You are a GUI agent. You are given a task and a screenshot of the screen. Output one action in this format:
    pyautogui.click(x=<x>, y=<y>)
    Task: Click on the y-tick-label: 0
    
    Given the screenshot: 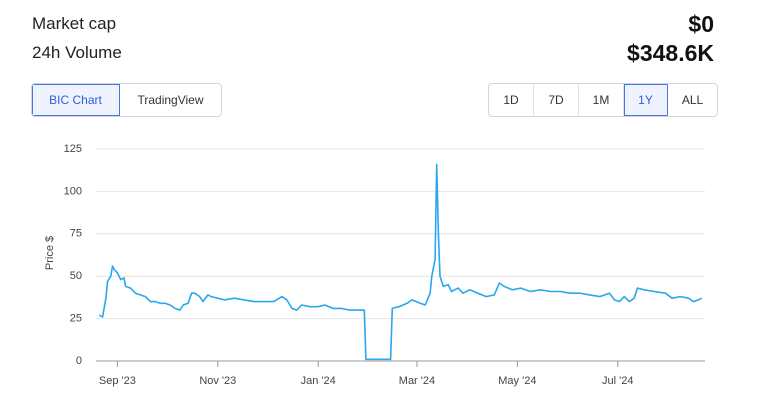 What is the action you would take?
    pyautogui.click(x=79, y=361)
    